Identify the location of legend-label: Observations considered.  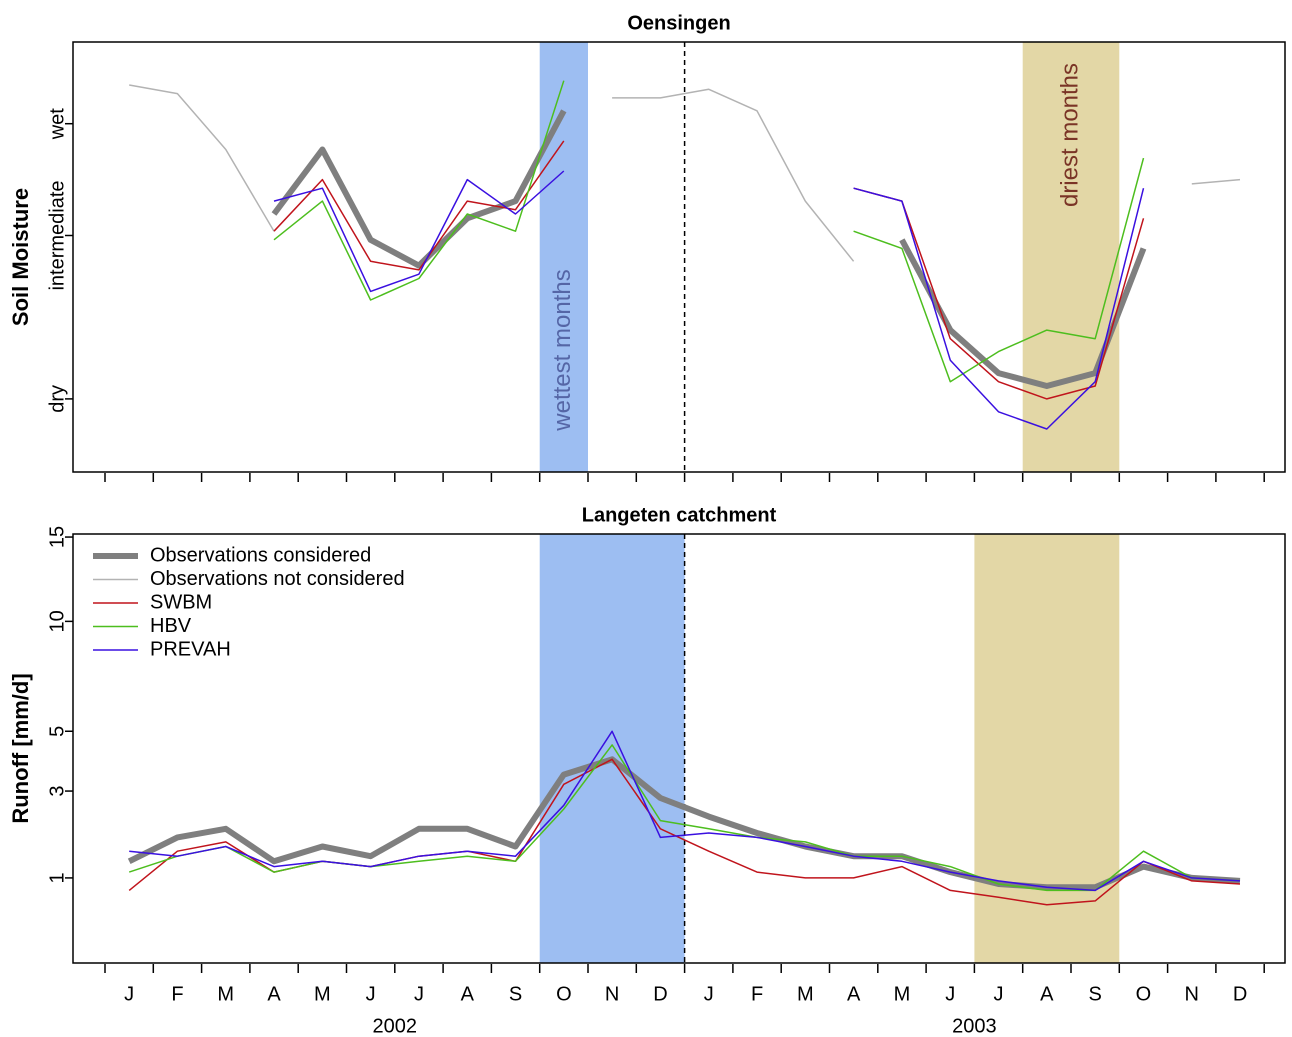
(260, 555).